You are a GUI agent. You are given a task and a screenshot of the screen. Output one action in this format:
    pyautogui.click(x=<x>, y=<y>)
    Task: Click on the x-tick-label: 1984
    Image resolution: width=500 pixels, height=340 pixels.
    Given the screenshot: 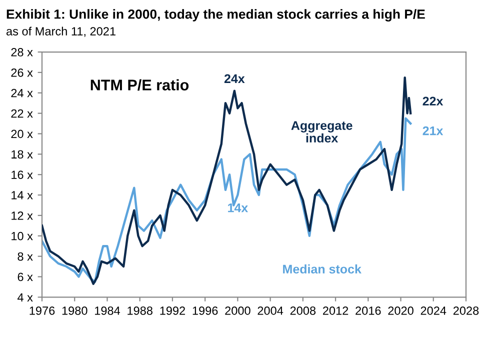 What is the action you would take?
    pyautogui.click(x=107, y=310)
    